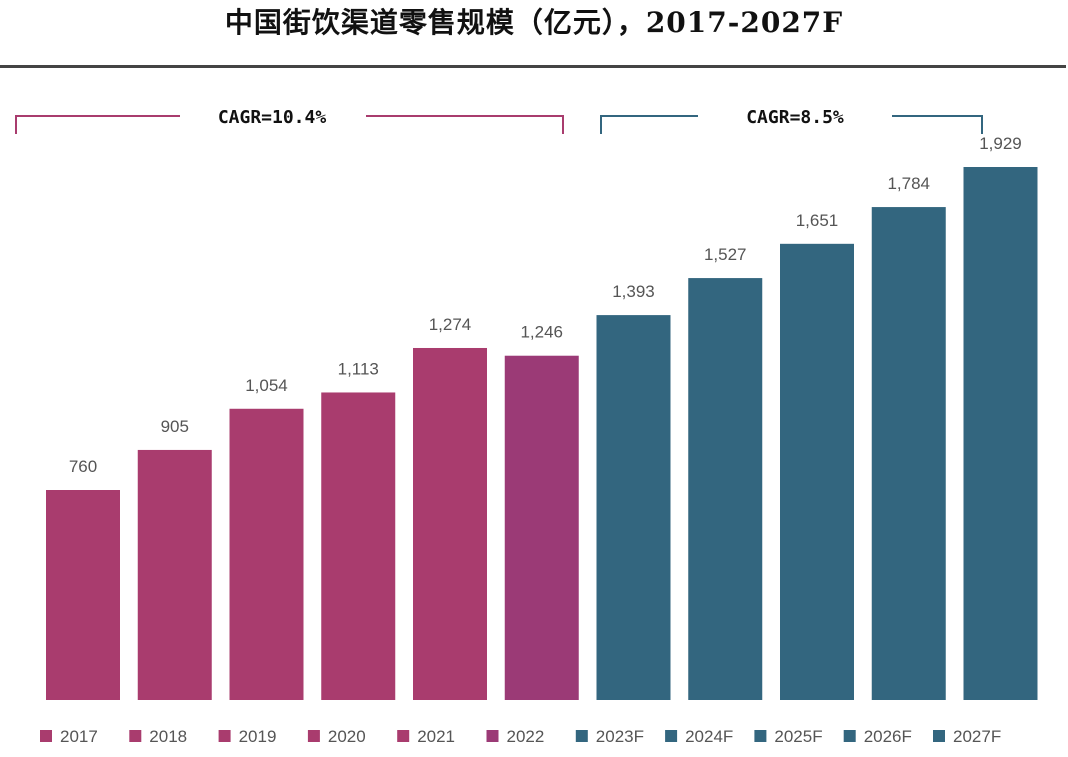 Image resolution: width=1068 pixels, height=757 pixels. Describe the element at coordinates (347, 736) in the screenshot. I see `legend-label-2020: 2020` at that location.